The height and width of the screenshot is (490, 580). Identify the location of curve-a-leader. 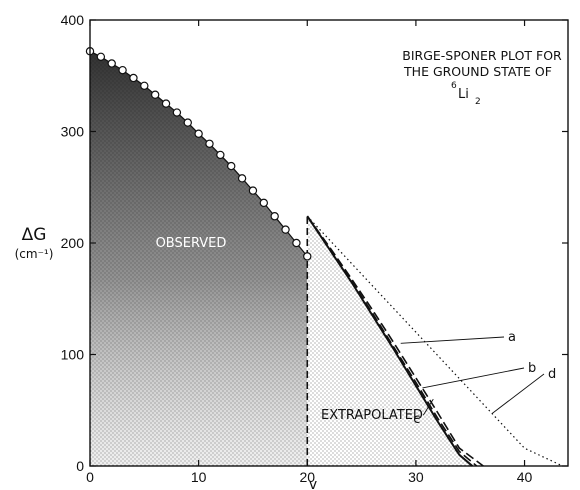
(452, 340).